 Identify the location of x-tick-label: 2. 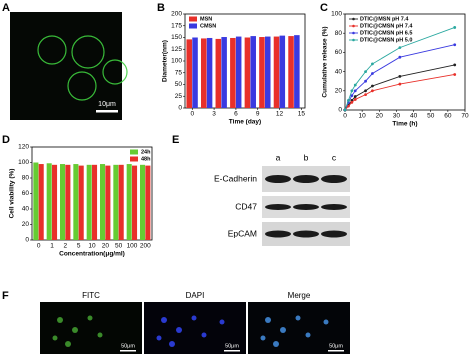
(66, 246).